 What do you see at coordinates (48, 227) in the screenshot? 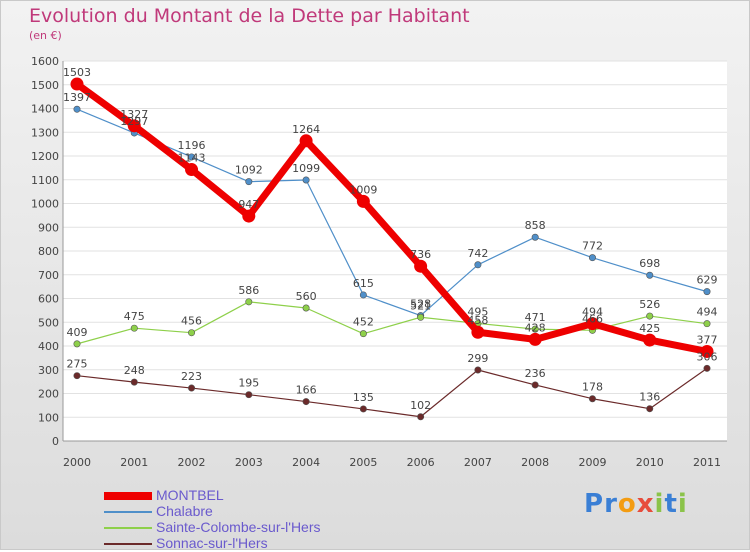
I see `y-tick-label: 900` at bounding box center [48, 227].